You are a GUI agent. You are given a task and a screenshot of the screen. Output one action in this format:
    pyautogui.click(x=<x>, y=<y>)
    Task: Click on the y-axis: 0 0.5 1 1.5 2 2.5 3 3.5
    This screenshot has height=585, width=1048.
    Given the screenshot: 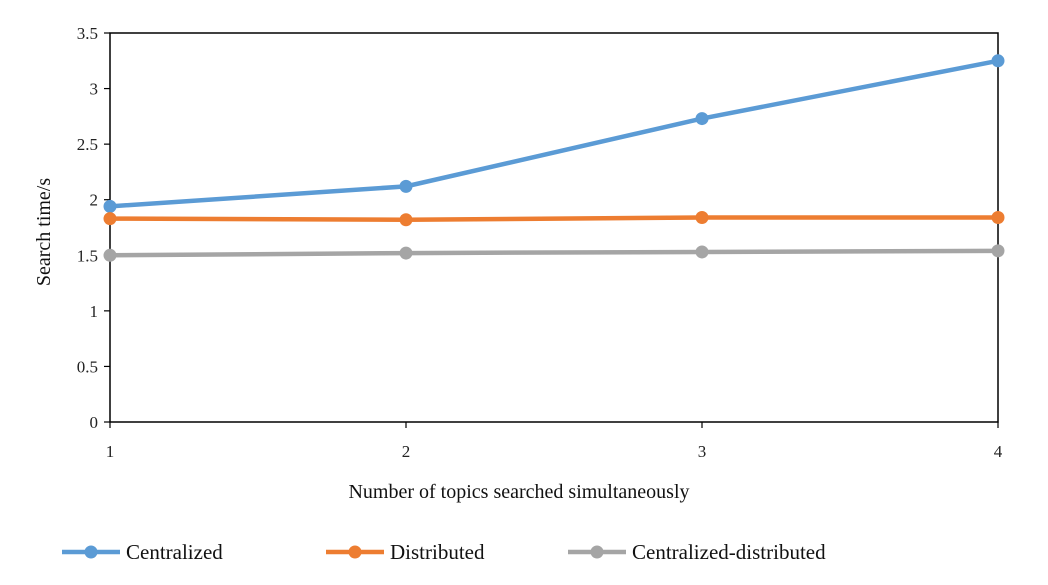 What is the action you would take?
    pyautogui.click(x=93, y=228)
    